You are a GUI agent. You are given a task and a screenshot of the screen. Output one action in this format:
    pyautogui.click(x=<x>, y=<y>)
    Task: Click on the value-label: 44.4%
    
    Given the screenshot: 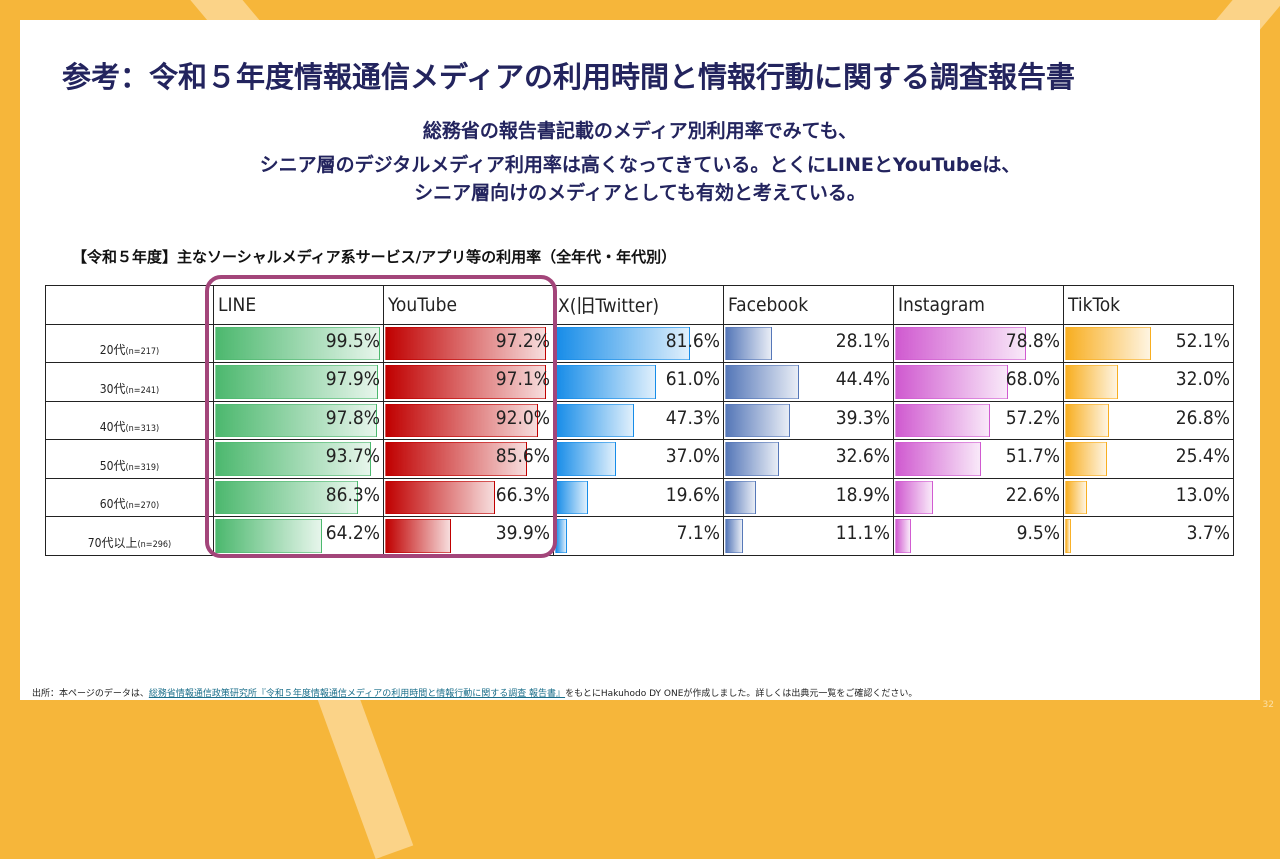 What is the action you would take?
    pyautogui.click(x=862, y=379)
    